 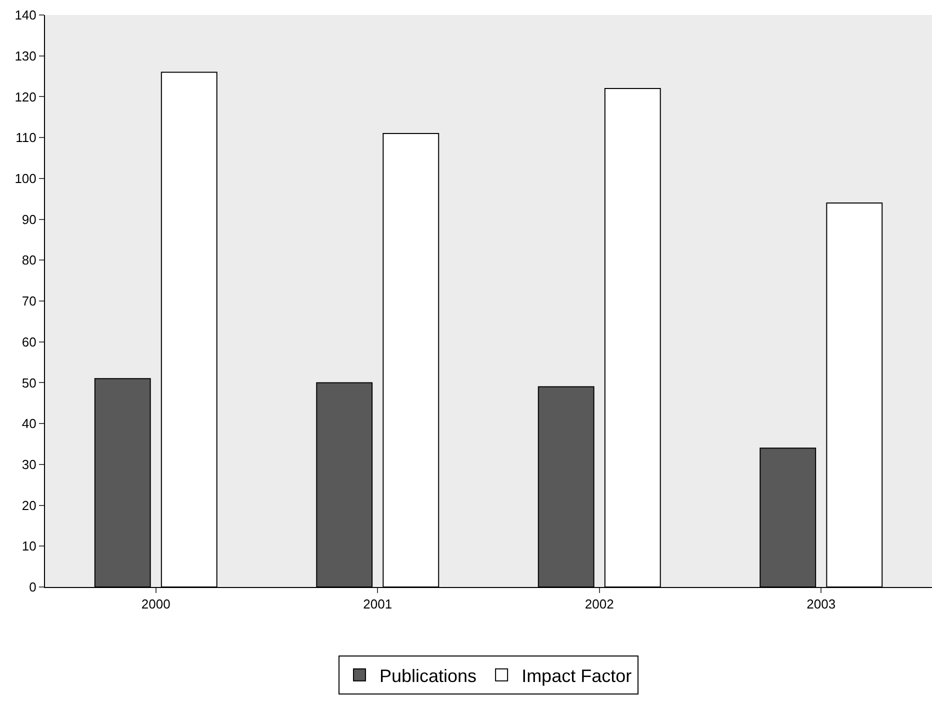 What do you see at coordinates (377, 604) in the screenshot?
I see `x-tick-label: 2001` at bounding box center [377, 604].